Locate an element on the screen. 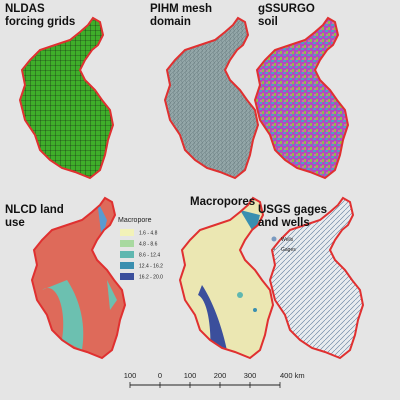 This screenshot has width=400, height=400. legend-label: Wells is located at coordinates (287, 240).